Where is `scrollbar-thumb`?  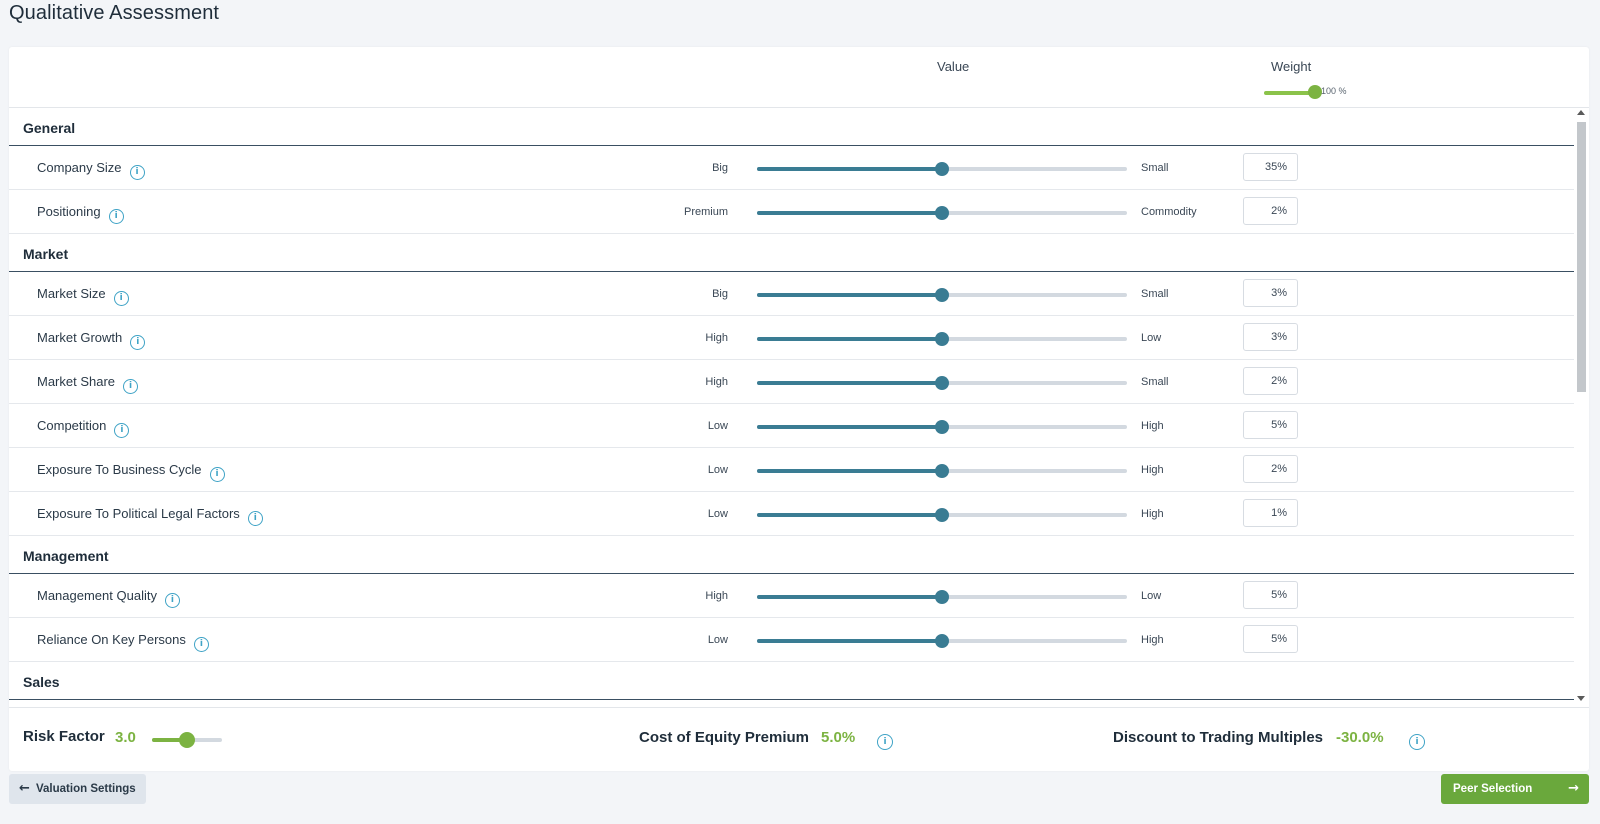 scrollbar-thumb is located at coordinates (1581, 257).